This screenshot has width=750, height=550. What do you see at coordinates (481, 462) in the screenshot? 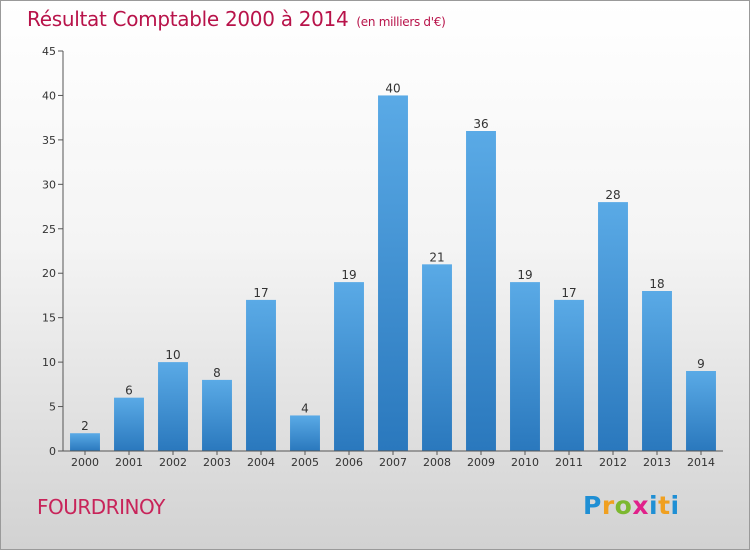
I see `x-tick-label-2009: 2009` at bounding box center [481, 462].